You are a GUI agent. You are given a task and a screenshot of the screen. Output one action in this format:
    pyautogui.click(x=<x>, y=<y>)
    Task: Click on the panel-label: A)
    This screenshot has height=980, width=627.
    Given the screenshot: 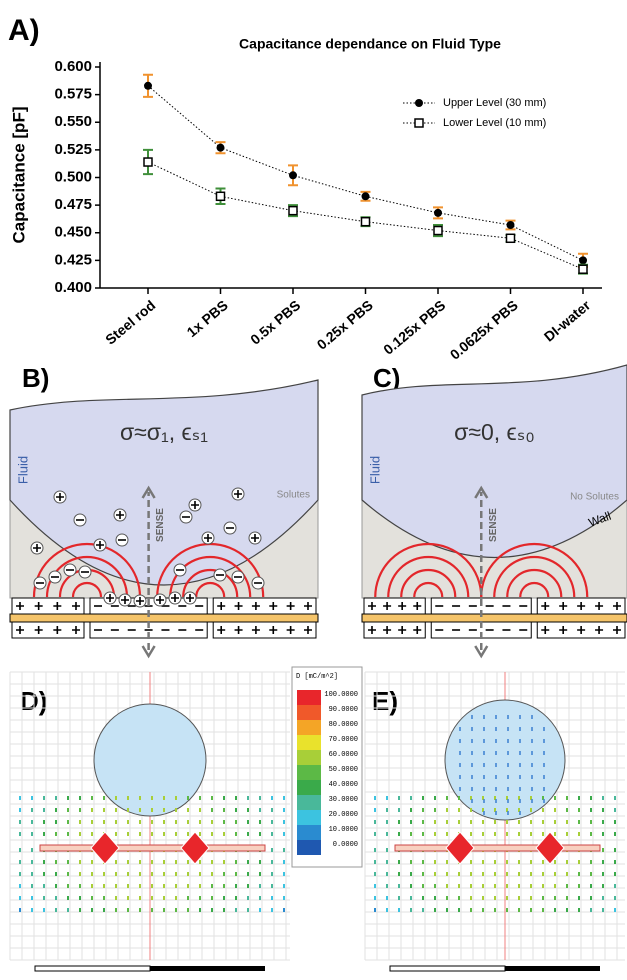 What is the action you would take?
    pyautogui.click(x=24, y=30)
    